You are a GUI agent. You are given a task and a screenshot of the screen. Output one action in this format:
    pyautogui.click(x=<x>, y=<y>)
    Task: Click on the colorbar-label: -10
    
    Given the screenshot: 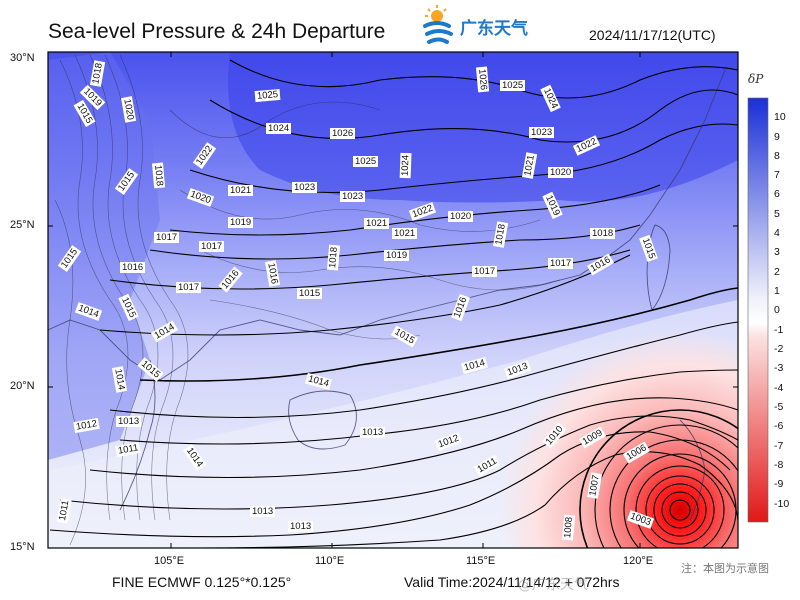 What is the action you would take?
    pyautogui.click(x=782, y=504)
    